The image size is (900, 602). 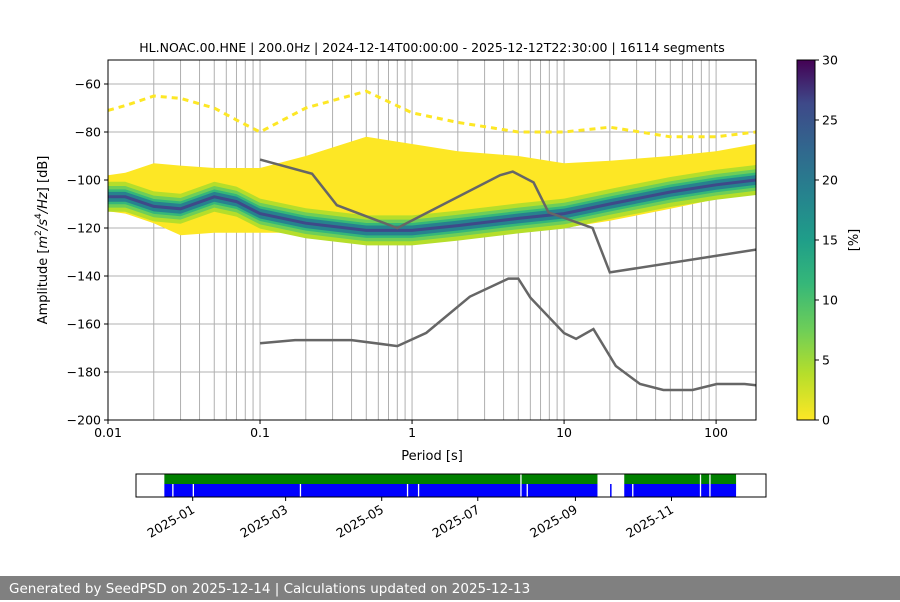 What do you see at coordinates (359, 521) in the screenshot?
I see `timeline-tick-label: 2025-05` at bounding box center [359, 521].